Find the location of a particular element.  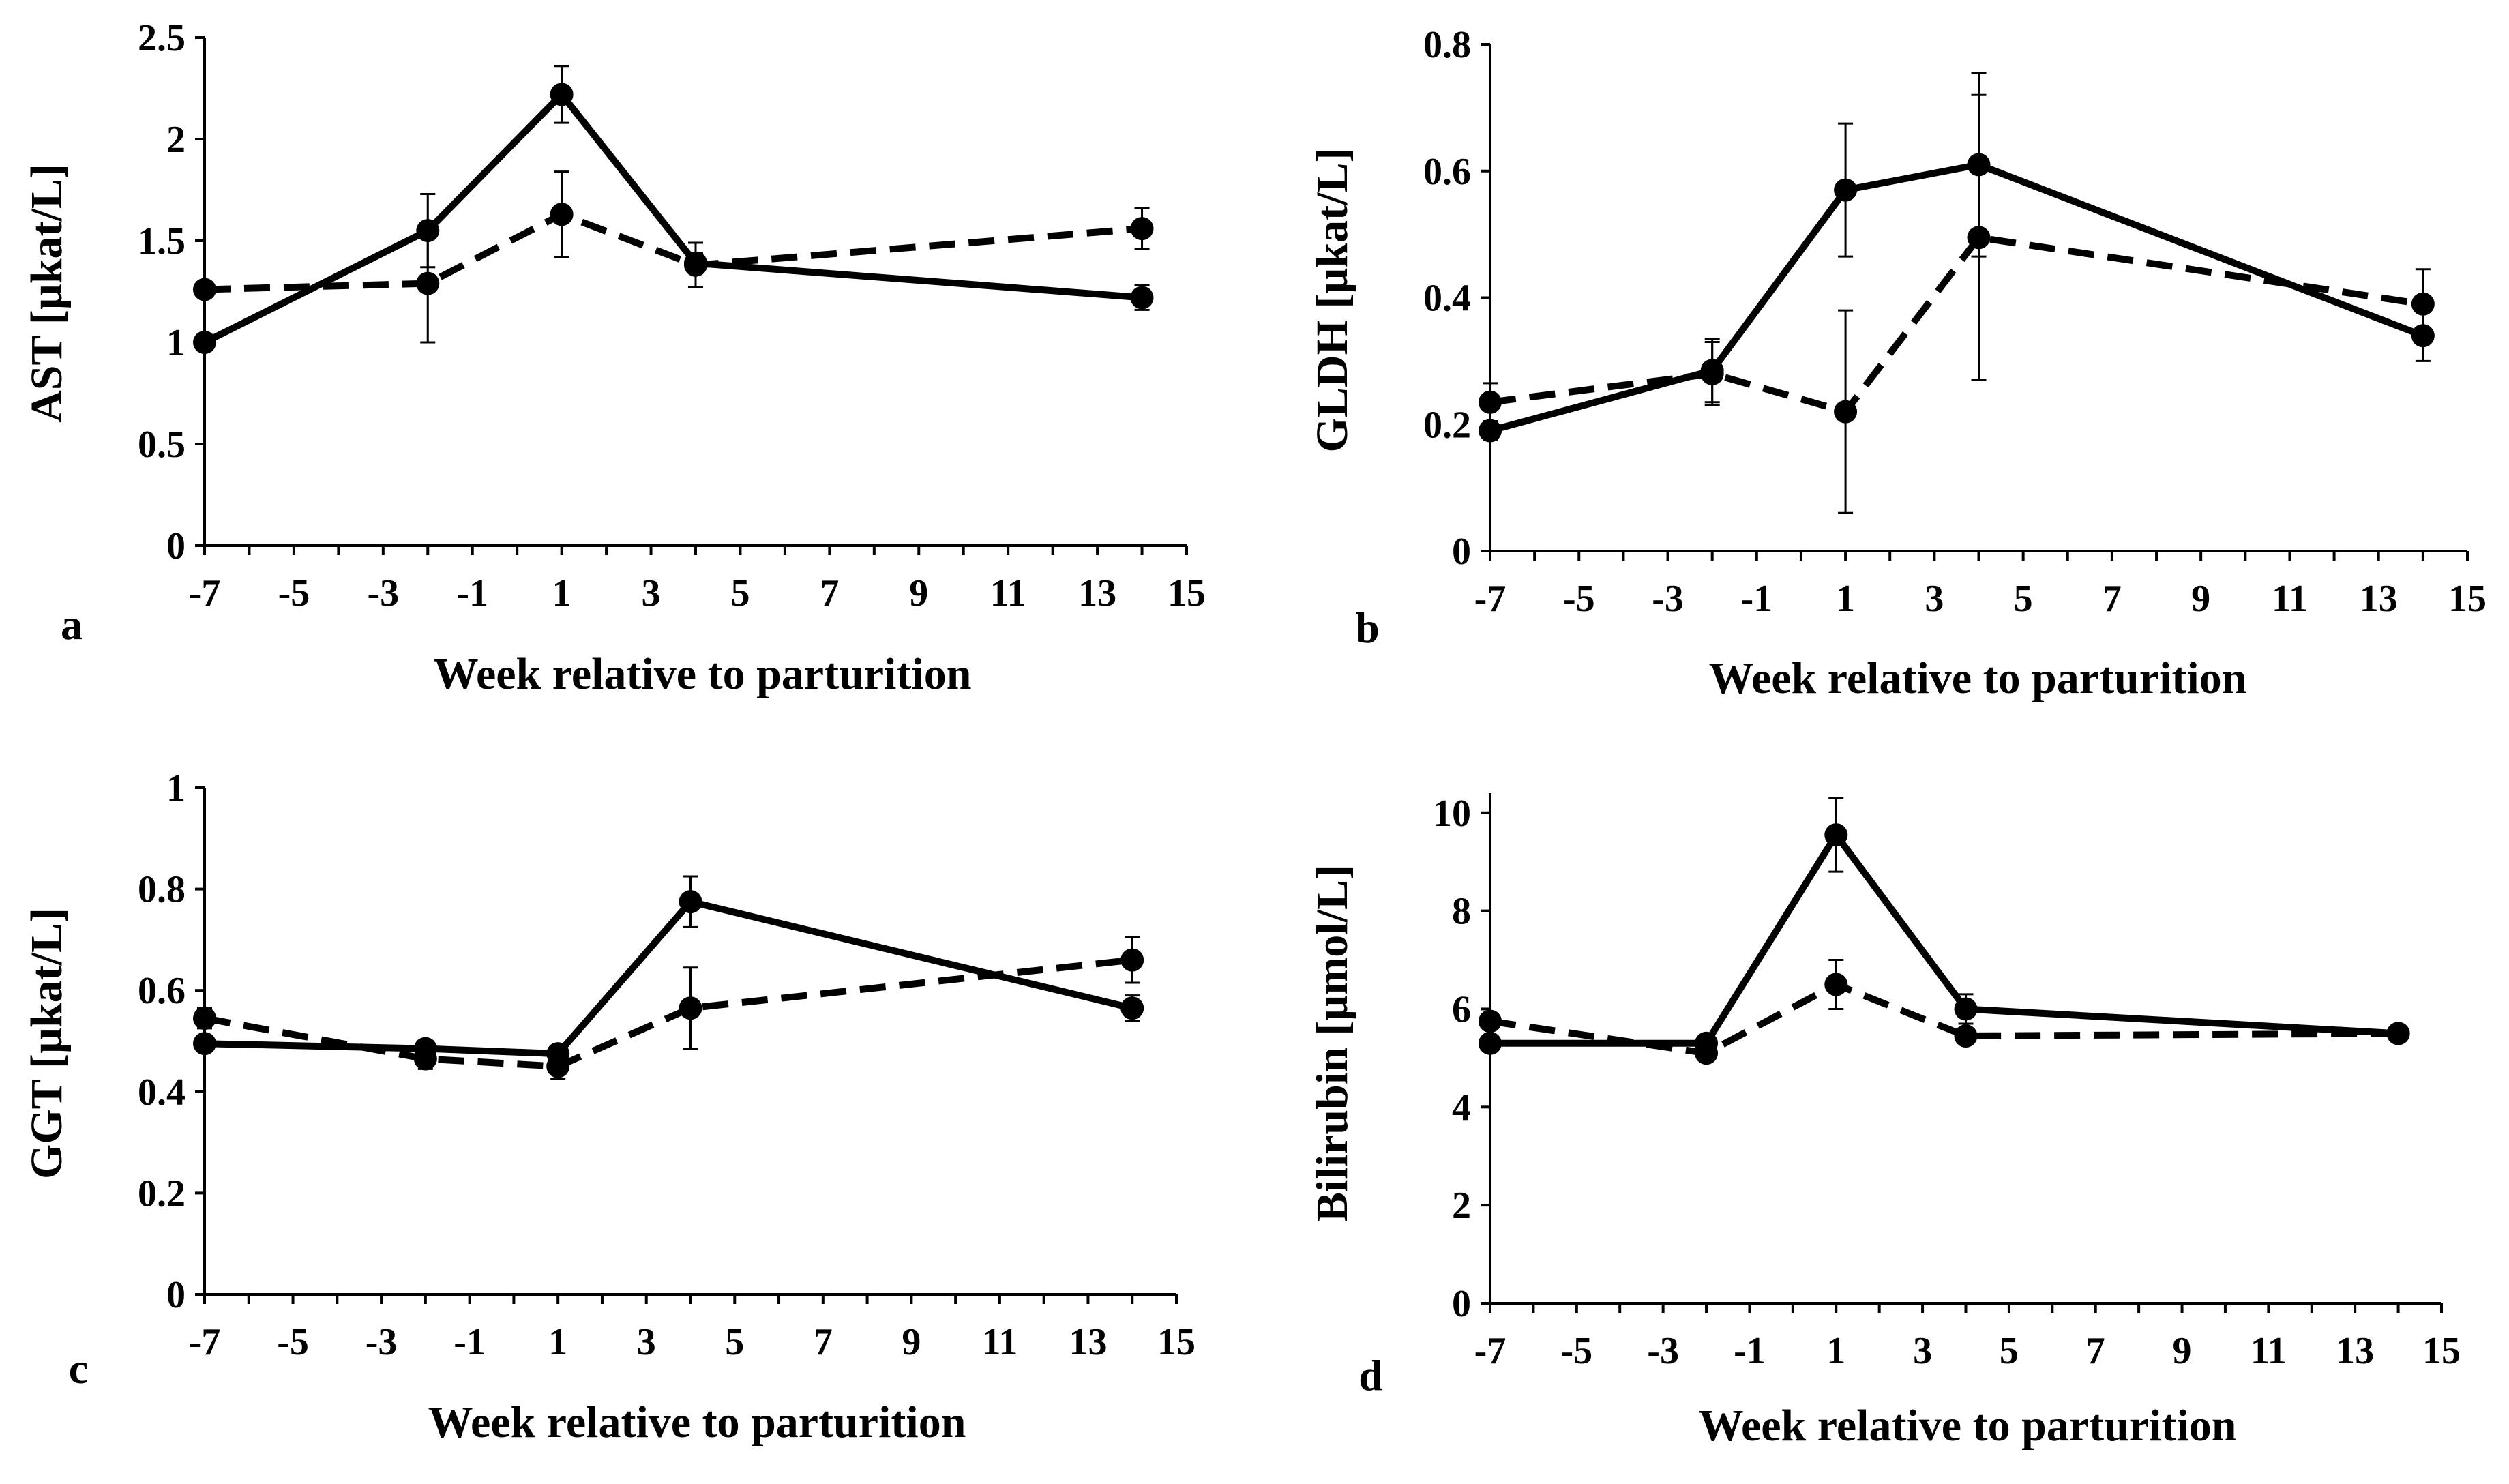

y-tick-labels: 0 2 4 6 8 10 is located at coordinates (1452, 1058).